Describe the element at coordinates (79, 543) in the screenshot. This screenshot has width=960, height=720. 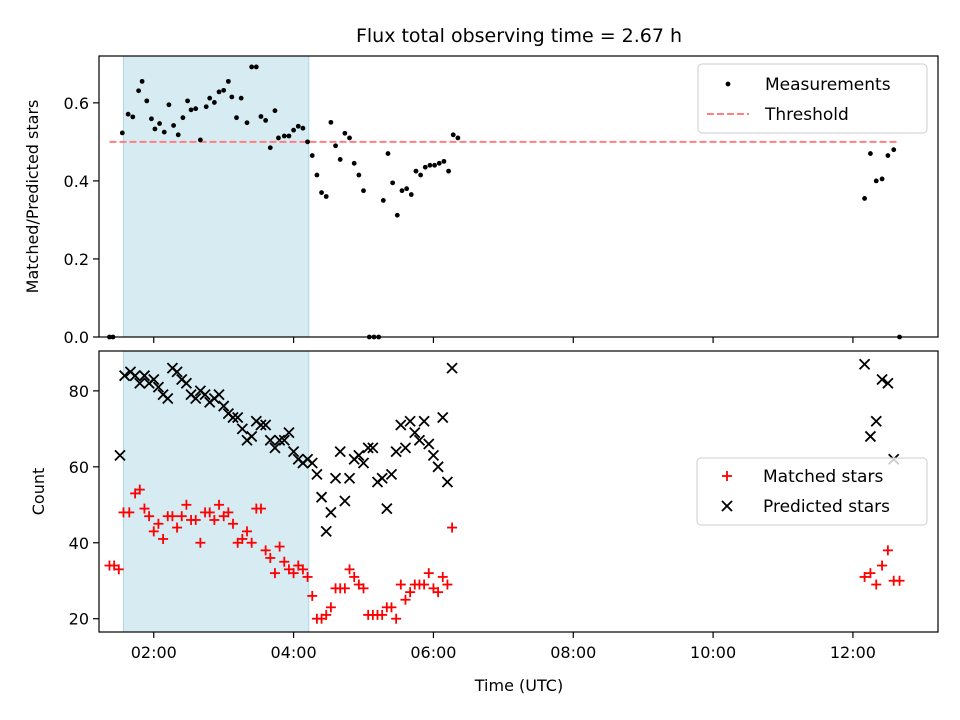
I see `y-tick-label: 40` at that location.